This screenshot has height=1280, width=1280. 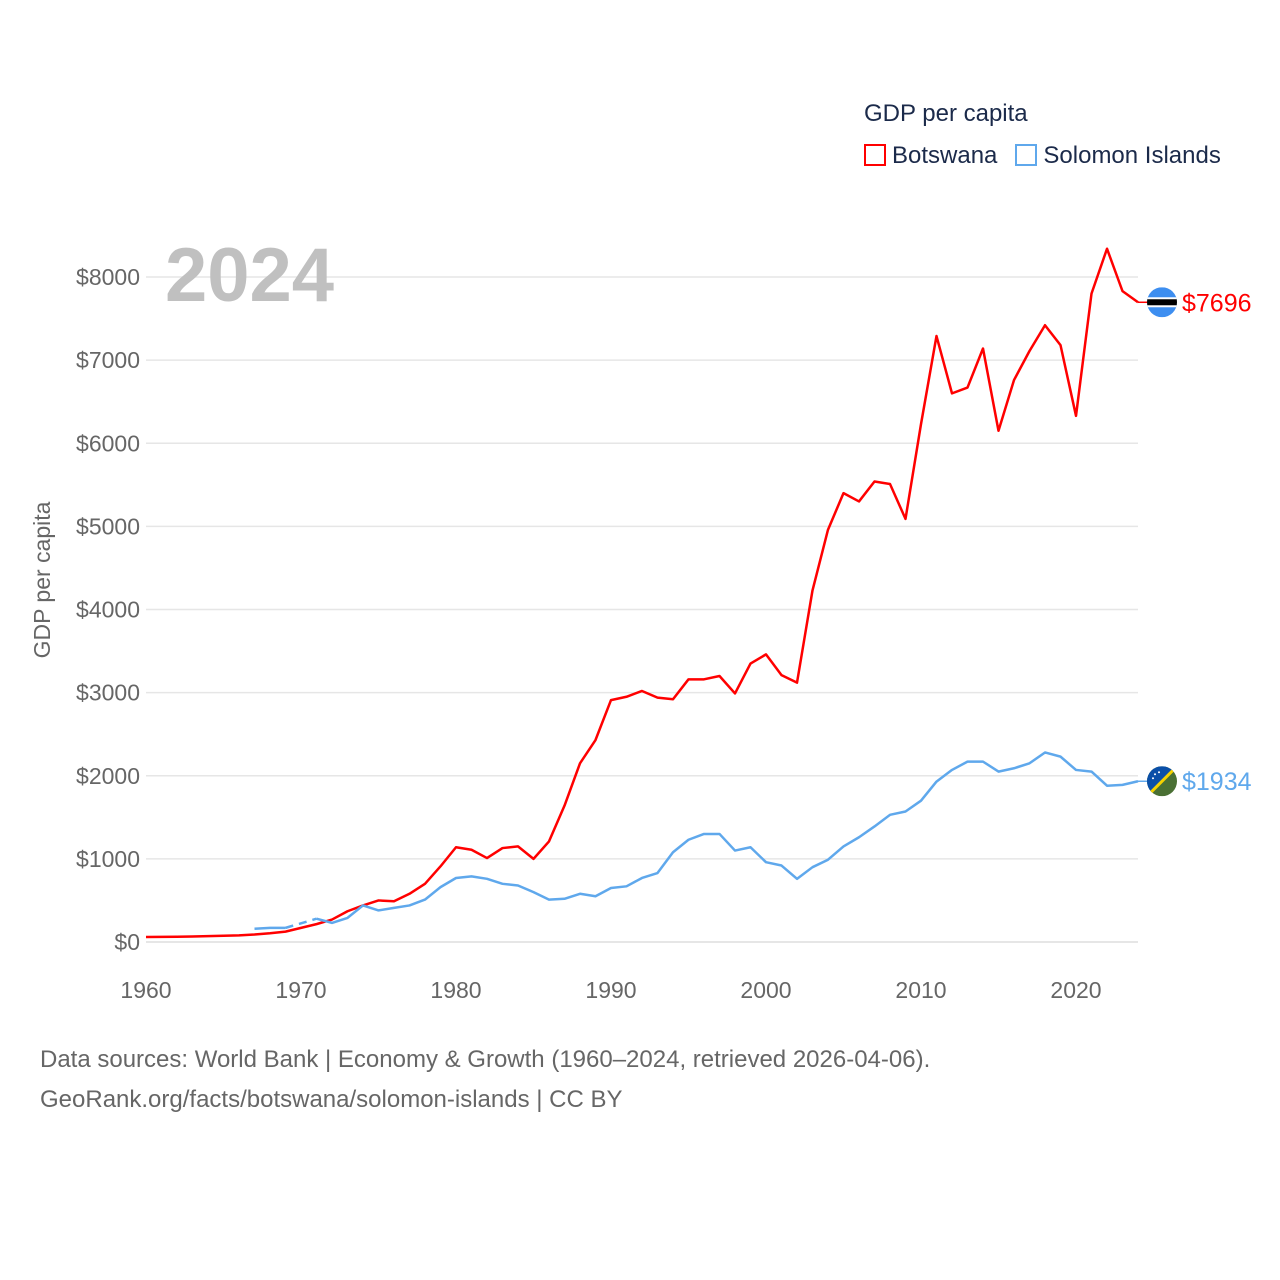 I want to click on x-tick-label: 2000, so click(x=765, y=990).